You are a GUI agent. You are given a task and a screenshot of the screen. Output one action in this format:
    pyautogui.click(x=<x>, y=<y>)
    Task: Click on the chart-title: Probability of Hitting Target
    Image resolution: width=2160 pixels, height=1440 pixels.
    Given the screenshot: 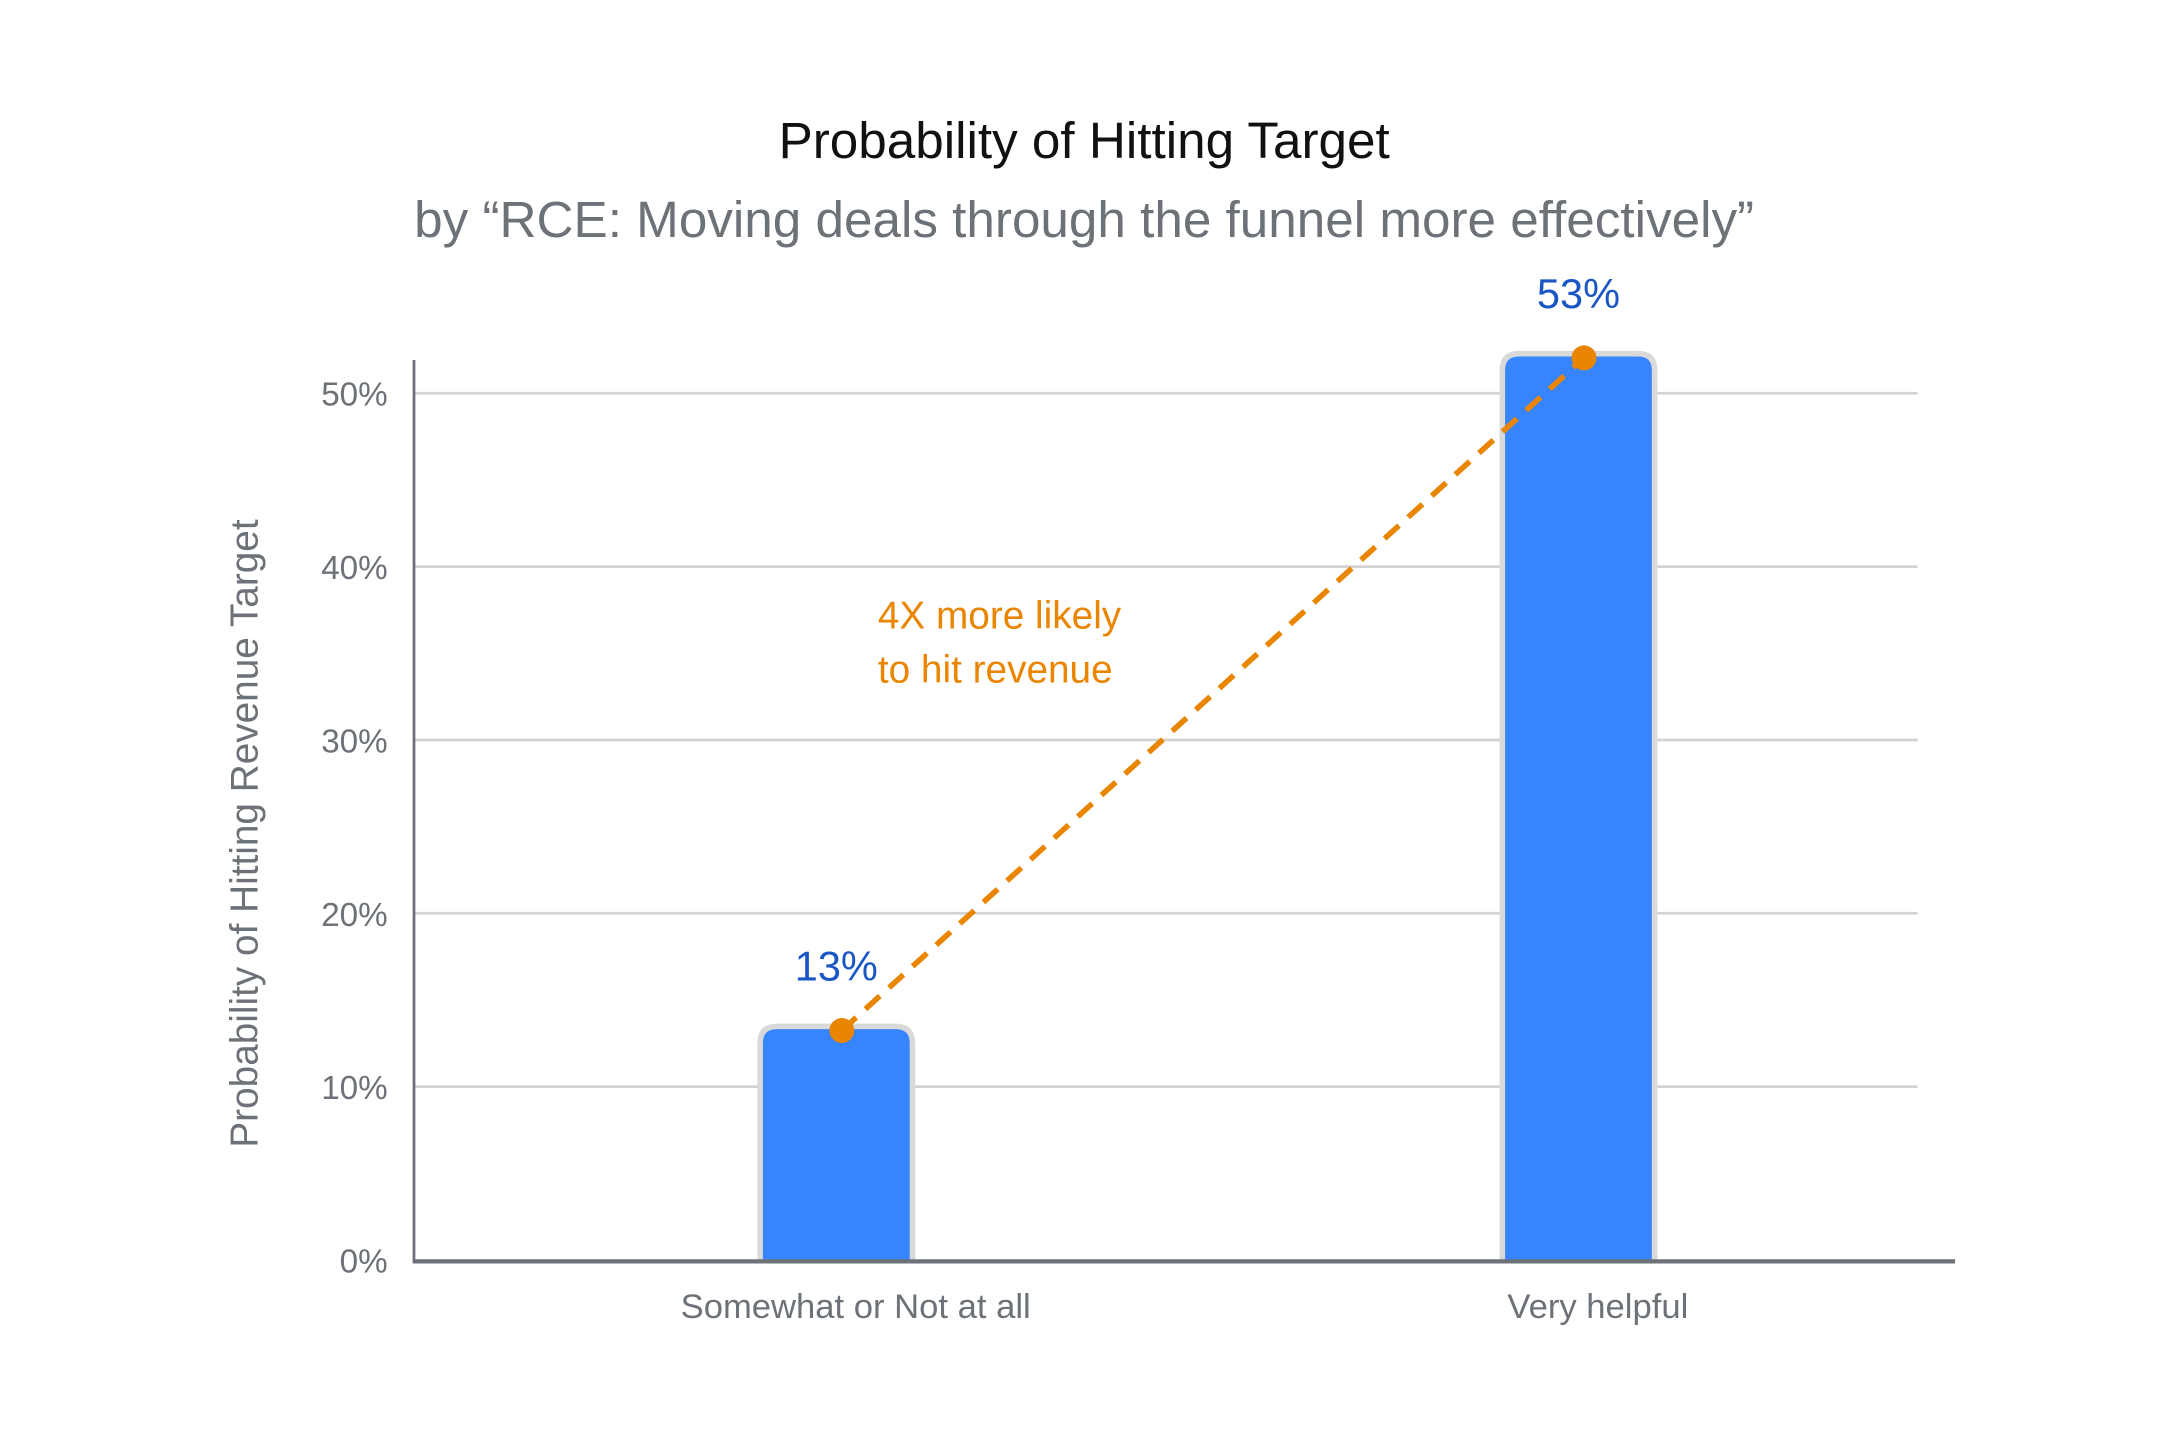 What is the action you would take?
    pyautogui.click(x=1084, y=140)
    